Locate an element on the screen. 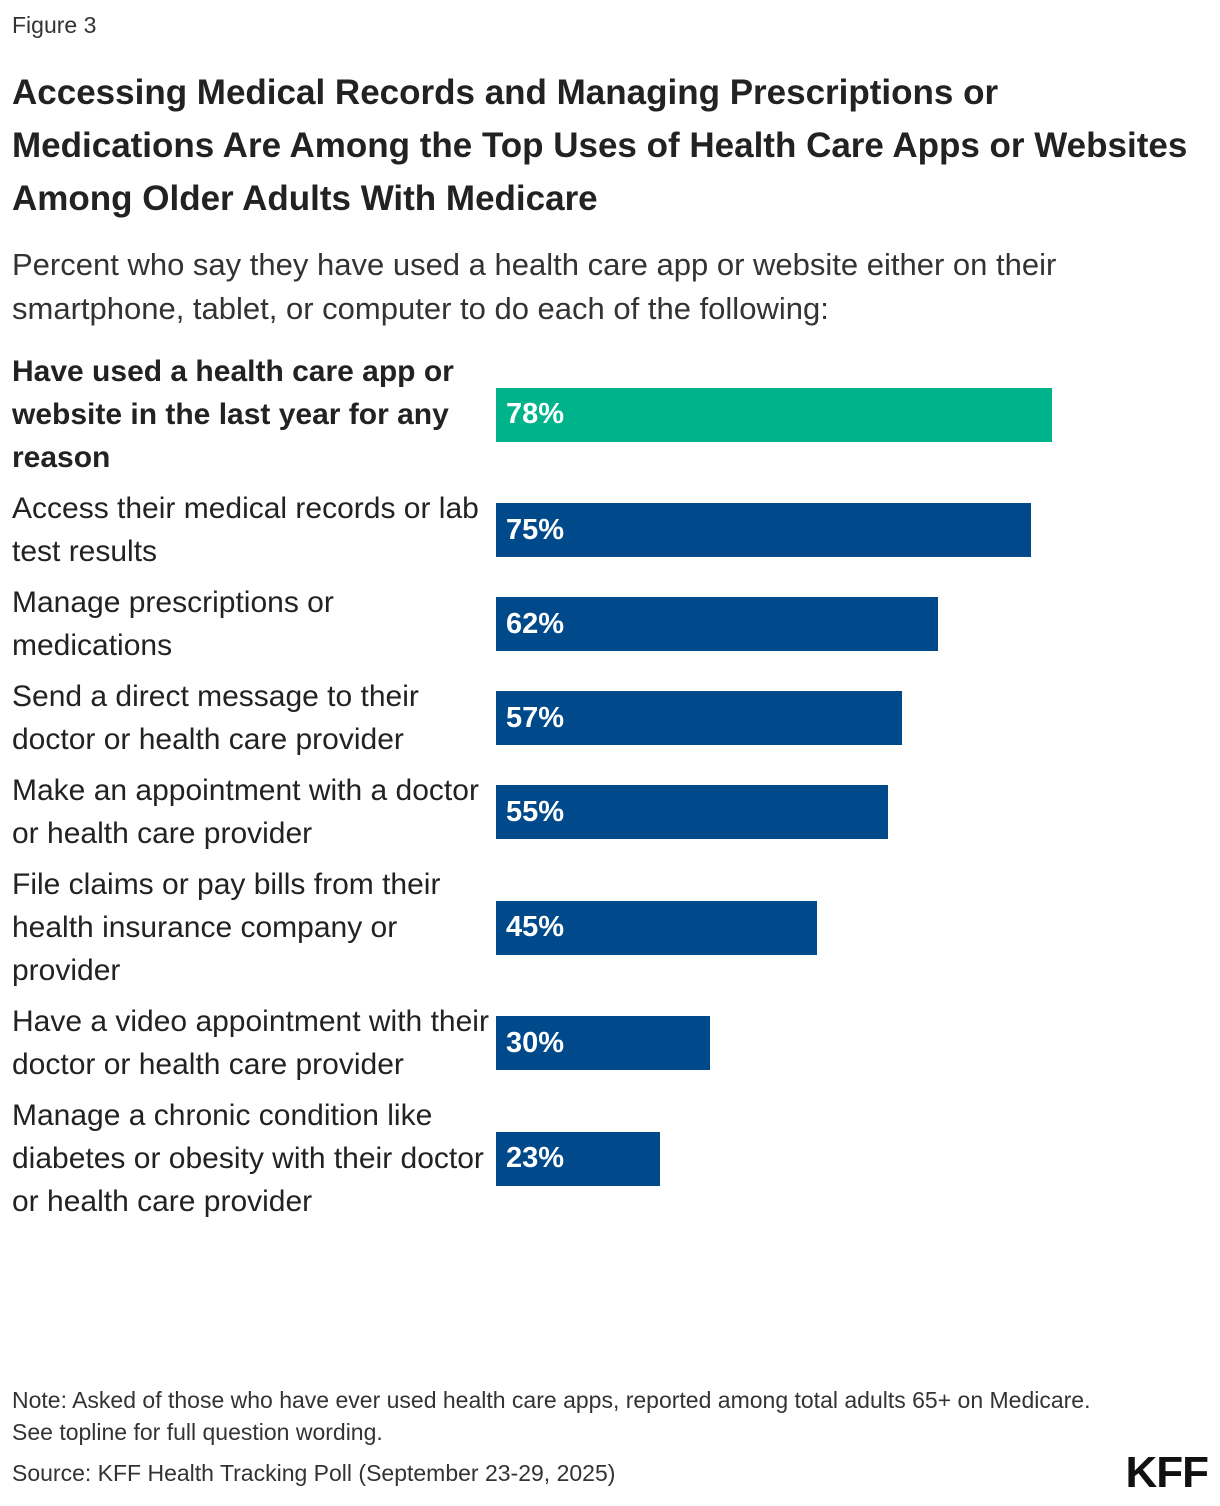 This screenshot has height=1506, width=1220. value-label: 62% is located at coordinates (535, 623).